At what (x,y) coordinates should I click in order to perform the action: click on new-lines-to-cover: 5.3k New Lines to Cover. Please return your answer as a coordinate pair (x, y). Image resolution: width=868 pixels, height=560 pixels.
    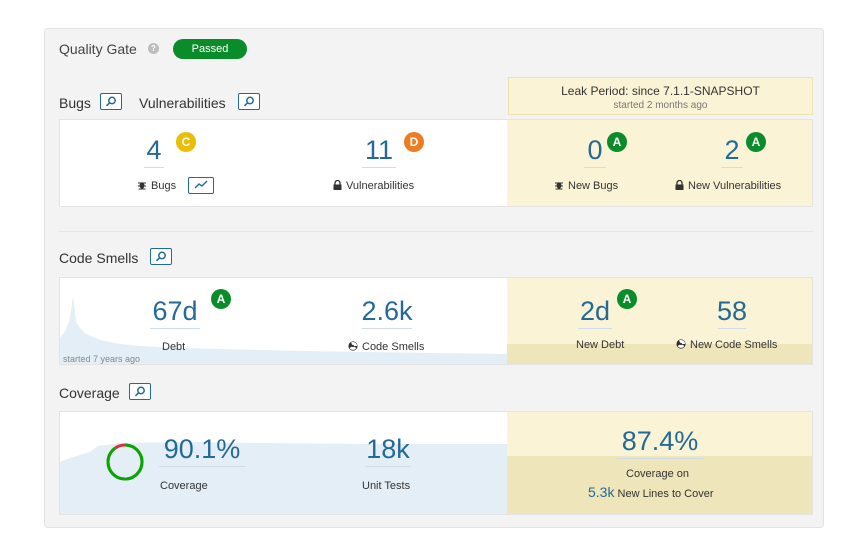
    Looking at the image, I should click on (651, 492).